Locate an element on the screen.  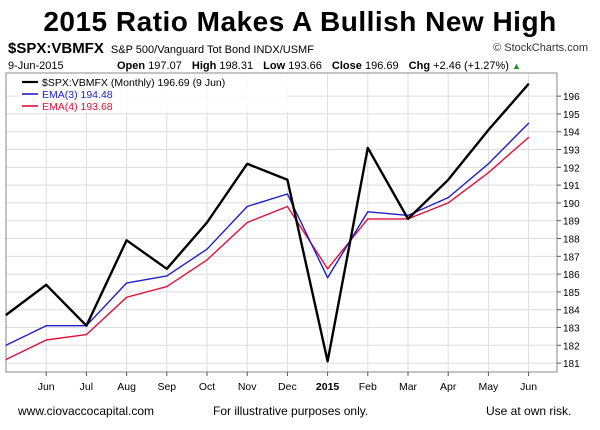
y-tick-label: 186 is located at coordinates (571, 275).